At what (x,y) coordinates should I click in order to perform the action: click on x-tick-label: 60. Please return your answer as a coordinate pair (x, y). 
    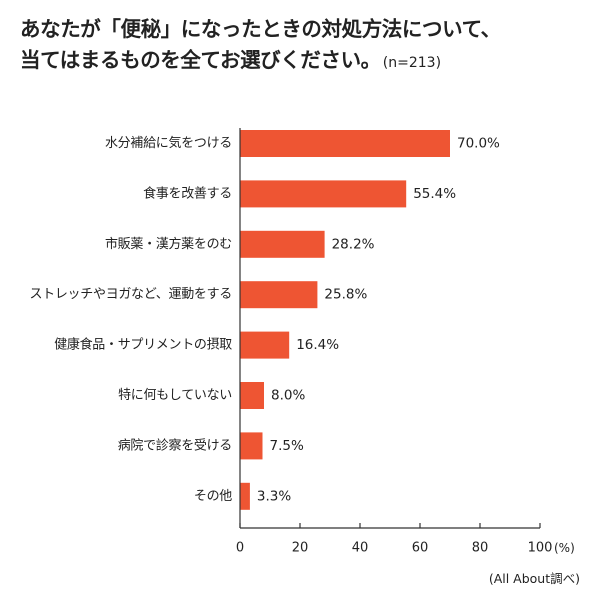
    Looking at the image, I should click on (420, 548).